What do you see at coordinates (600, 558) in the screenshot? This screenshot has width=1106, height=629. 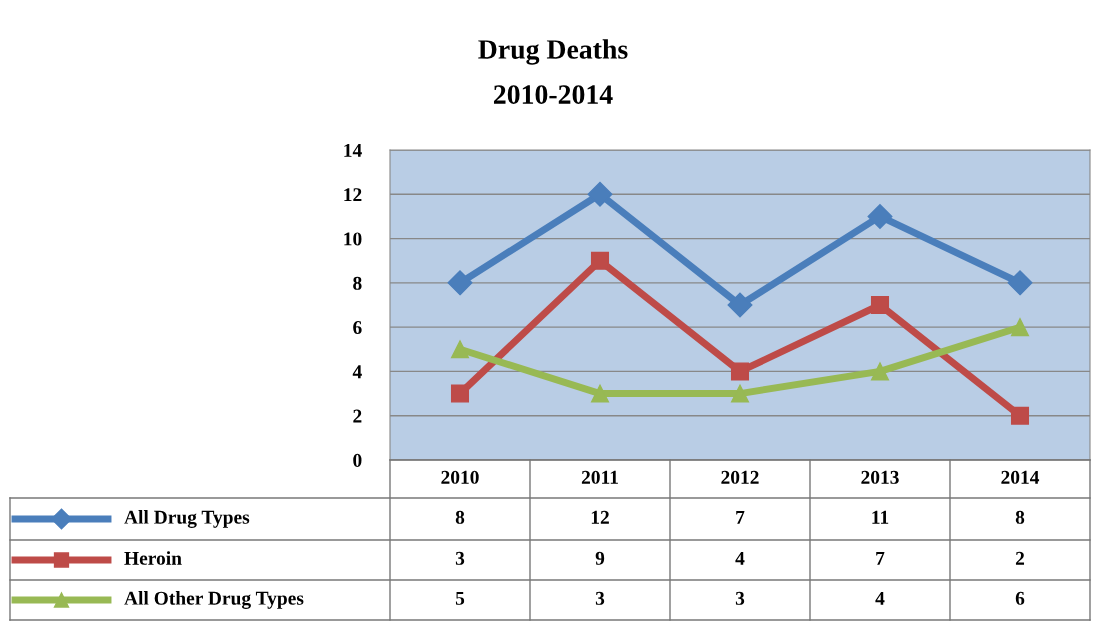 I see `data-label: 9` at bounding box center [600, 558].